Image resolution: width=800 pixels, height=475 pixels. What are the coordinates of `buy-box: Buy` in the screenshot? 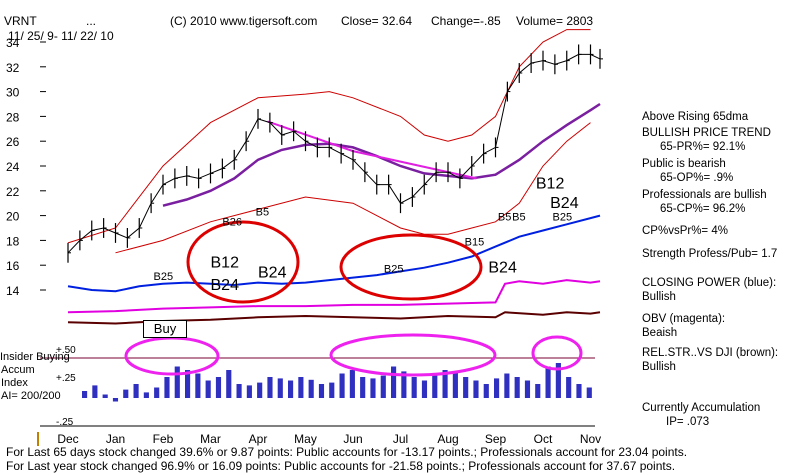 It's located at (165, 329).